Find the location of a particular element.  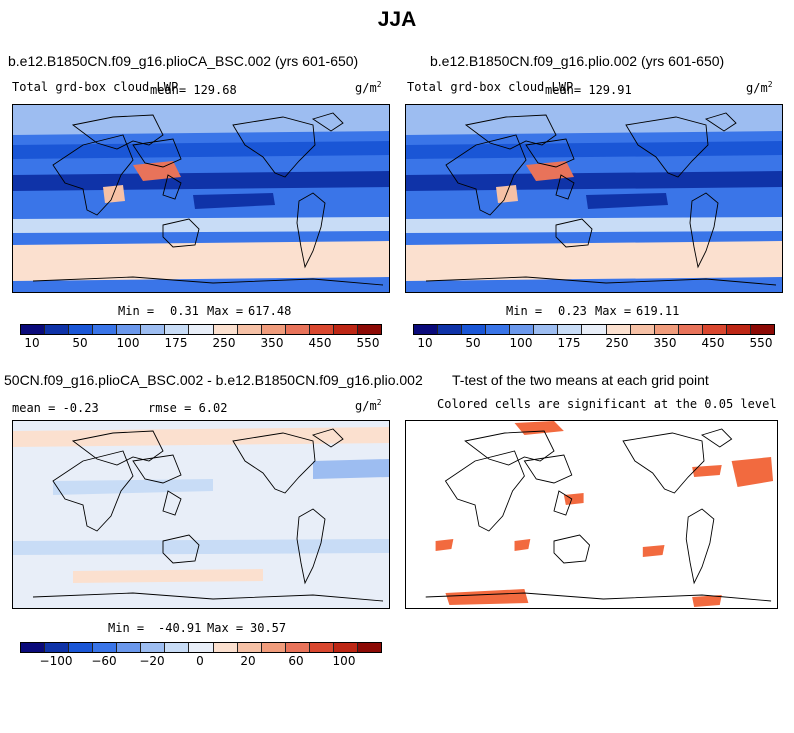

panel3-rmse: rmse = 6.02 is located at coordinates (188, 408).